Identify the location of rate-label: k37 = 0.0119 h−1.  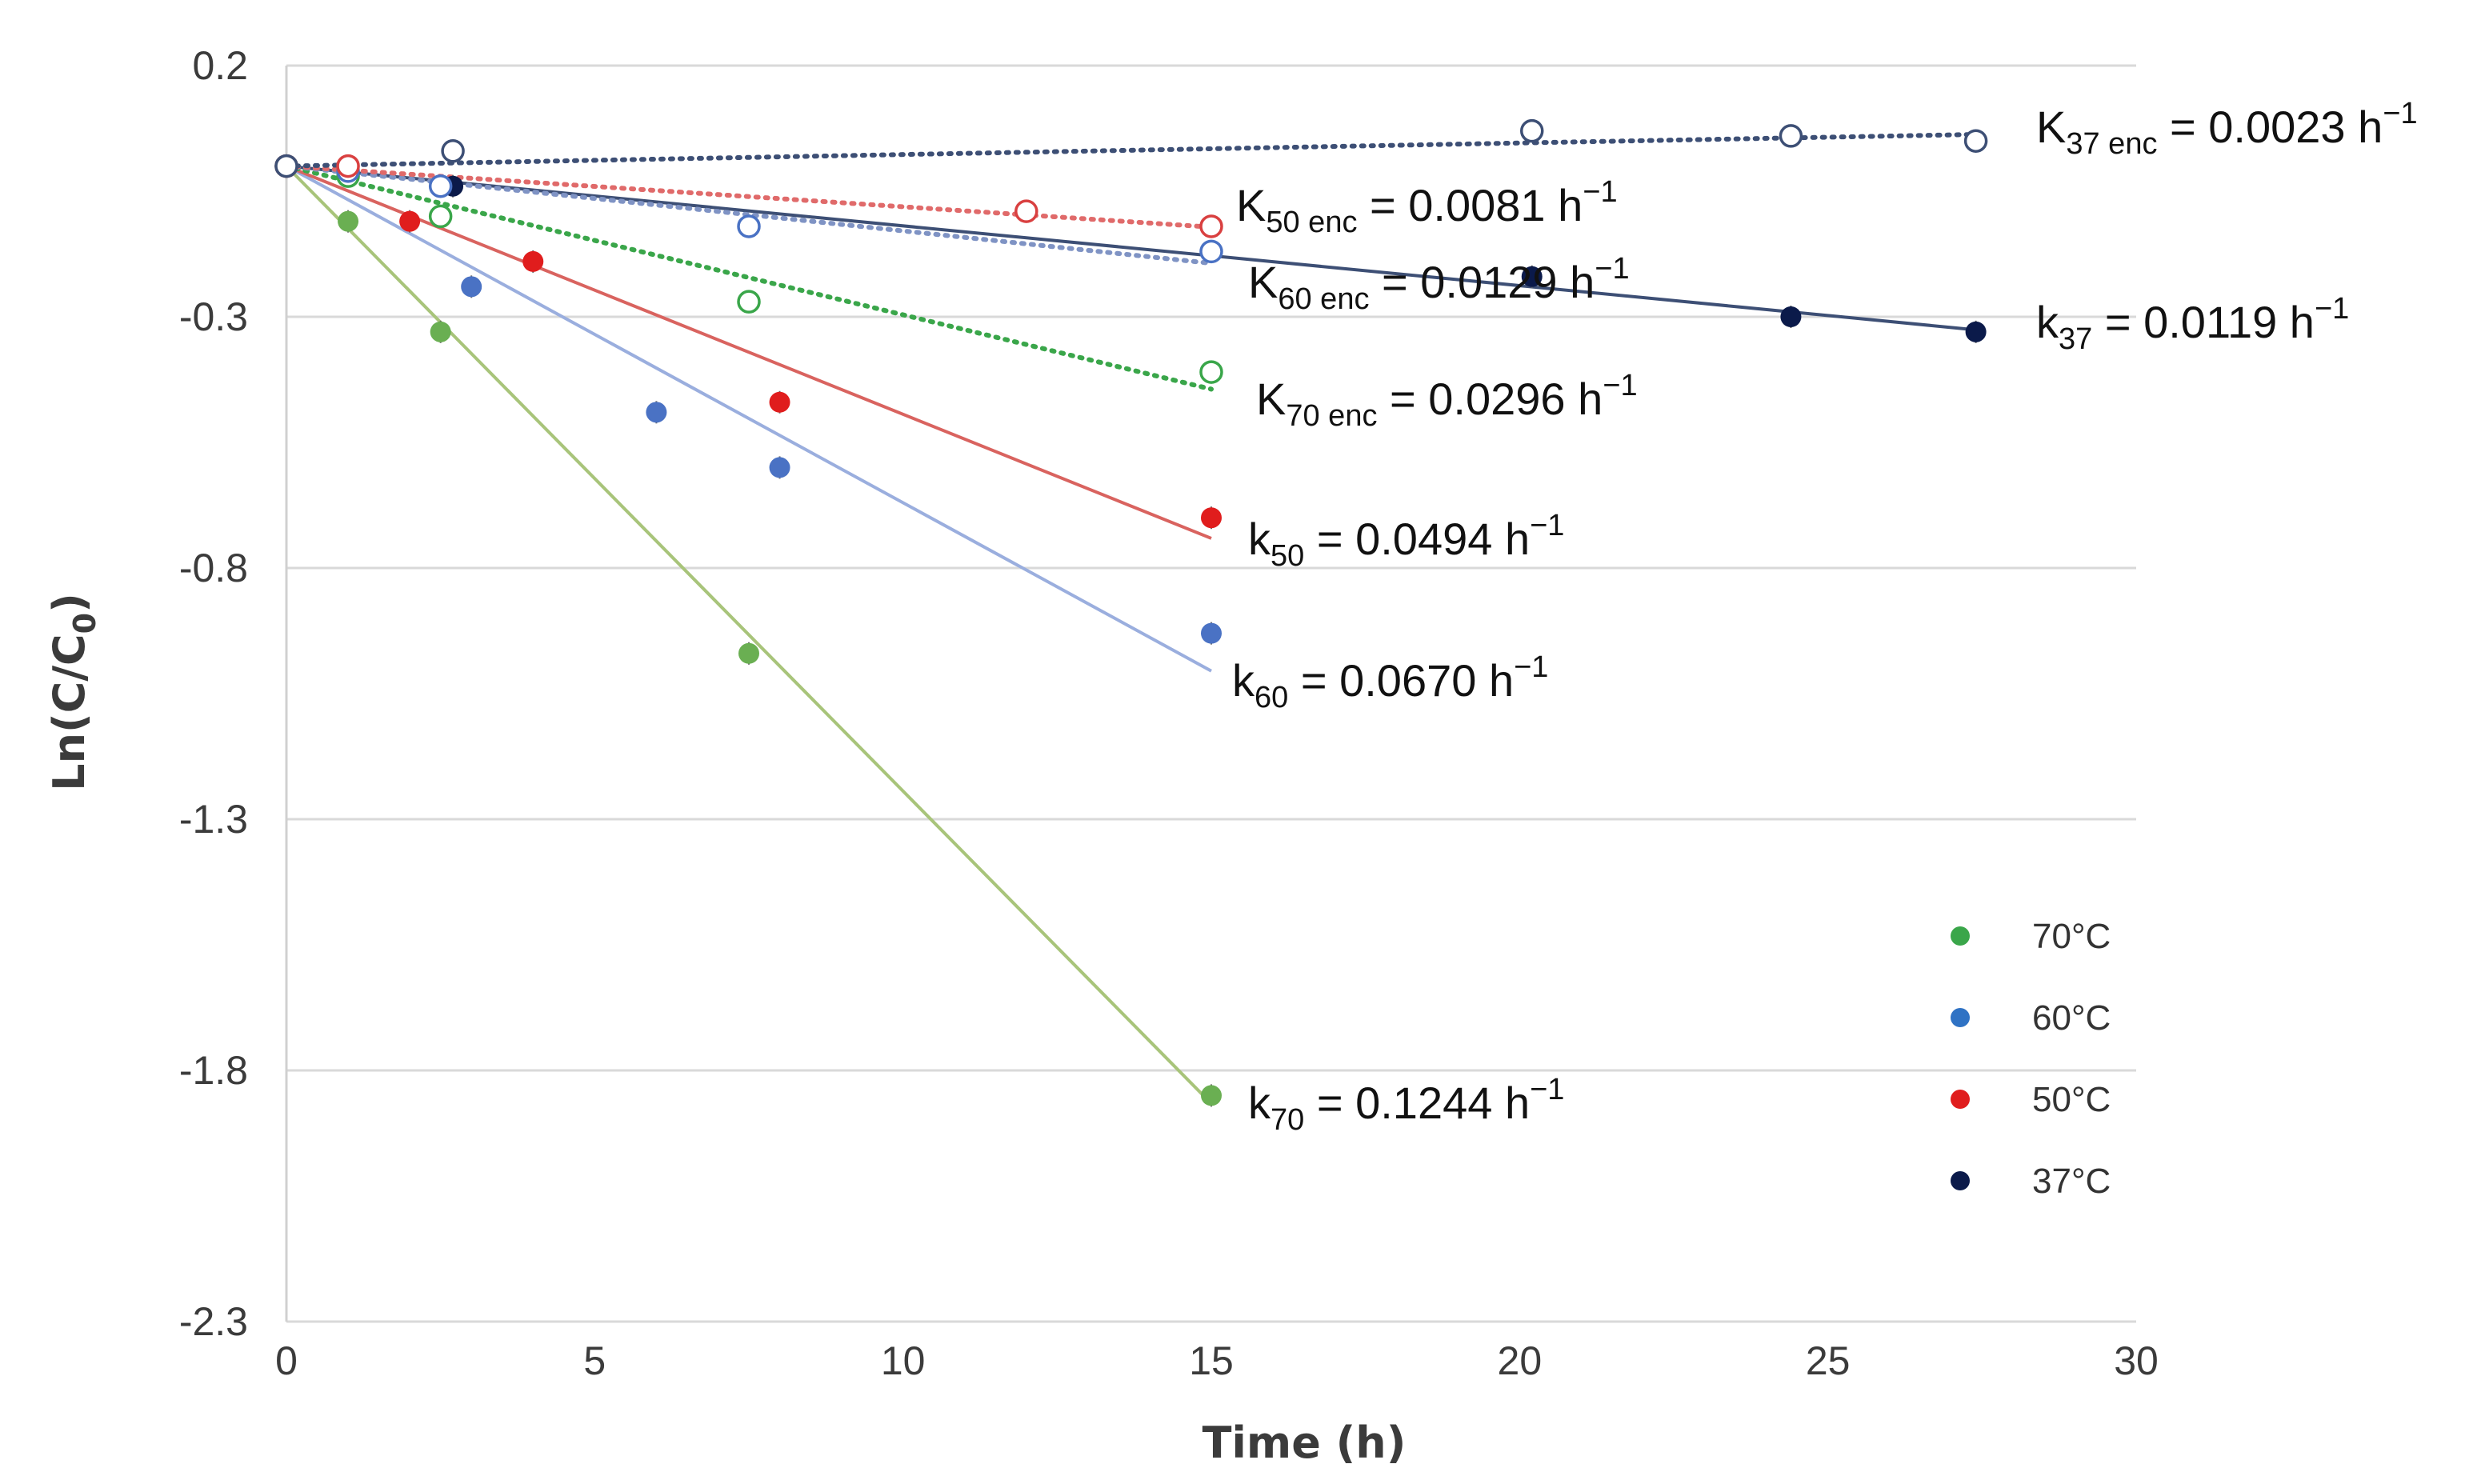
(2192, 324).